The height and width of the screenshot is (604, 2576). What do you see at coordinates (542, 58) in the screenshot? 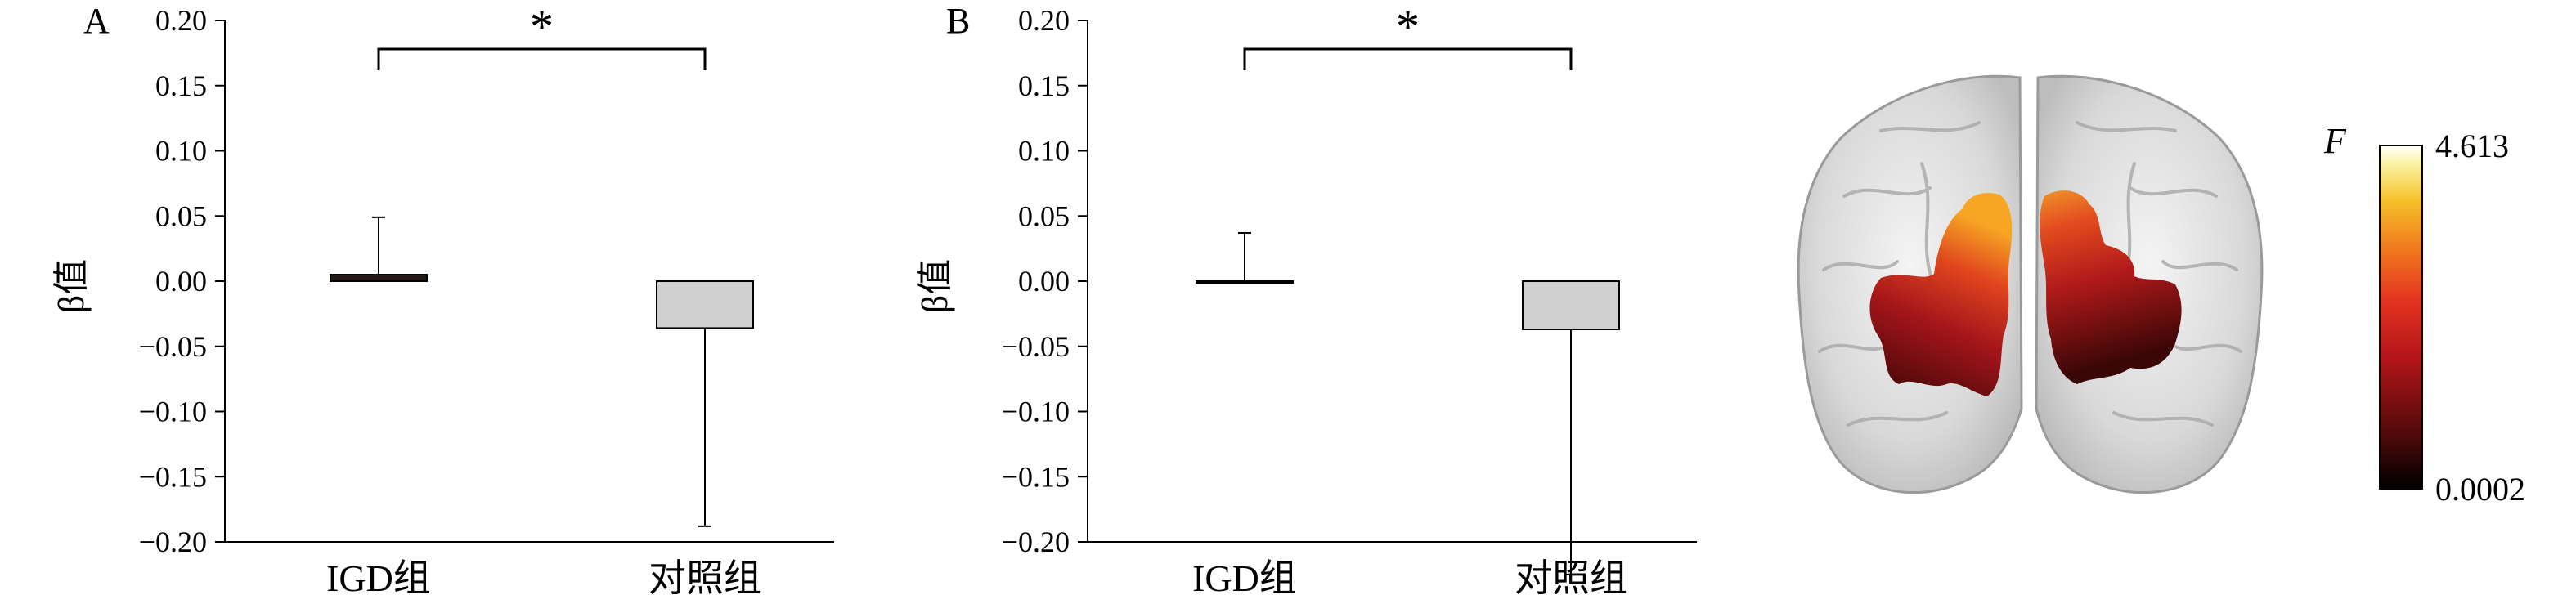
I see `significance-bracket-a` at bounding box center [542, 58].